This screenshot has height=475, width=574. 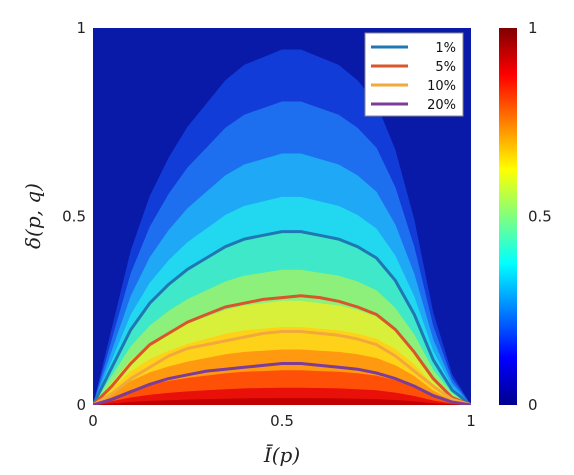 What do you see at coordinates (445, 48) in the screenshot?
I see `legend-label: 1%` at bounding box center [445, 48].